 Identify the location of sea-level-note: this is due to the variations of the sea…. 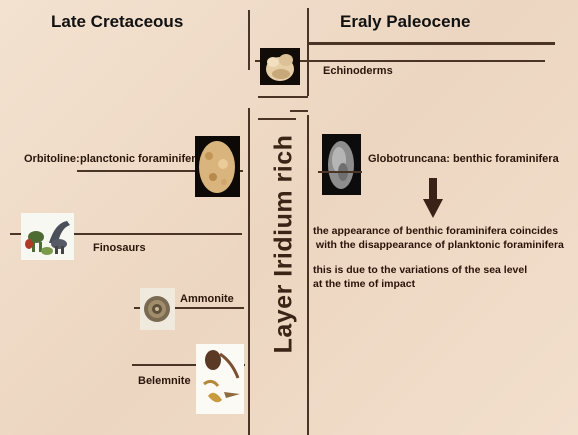
(420, 277).